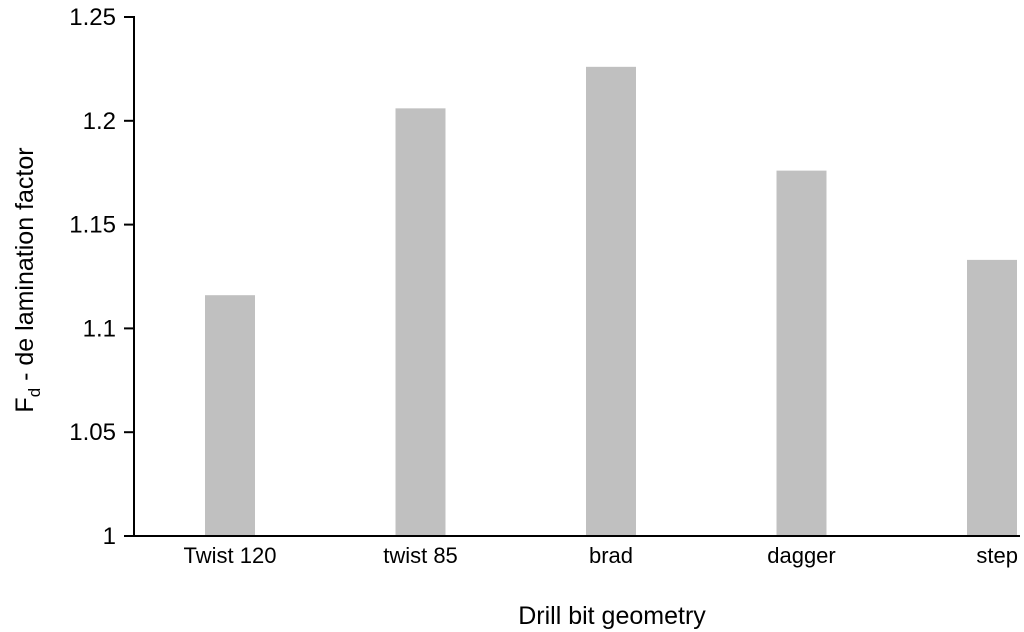 Image resolution: width=1024 pixels, height=632 pixels. I want to click on y-axis-title-rest: - de lamination factor, so click(25, 267).